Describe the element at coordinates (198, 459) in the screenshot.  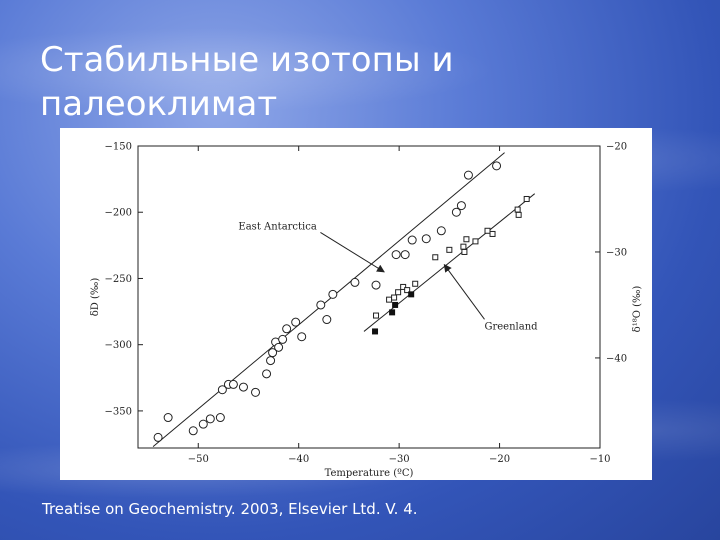
I see `x-tick-label: −50` at that location.